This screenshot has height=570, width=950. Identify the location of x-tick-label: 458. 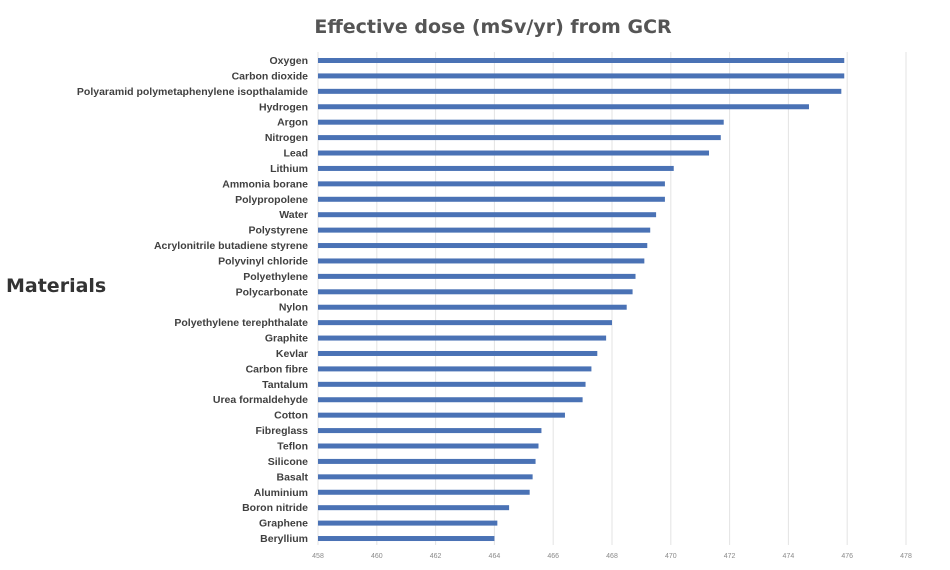
(318, 556).